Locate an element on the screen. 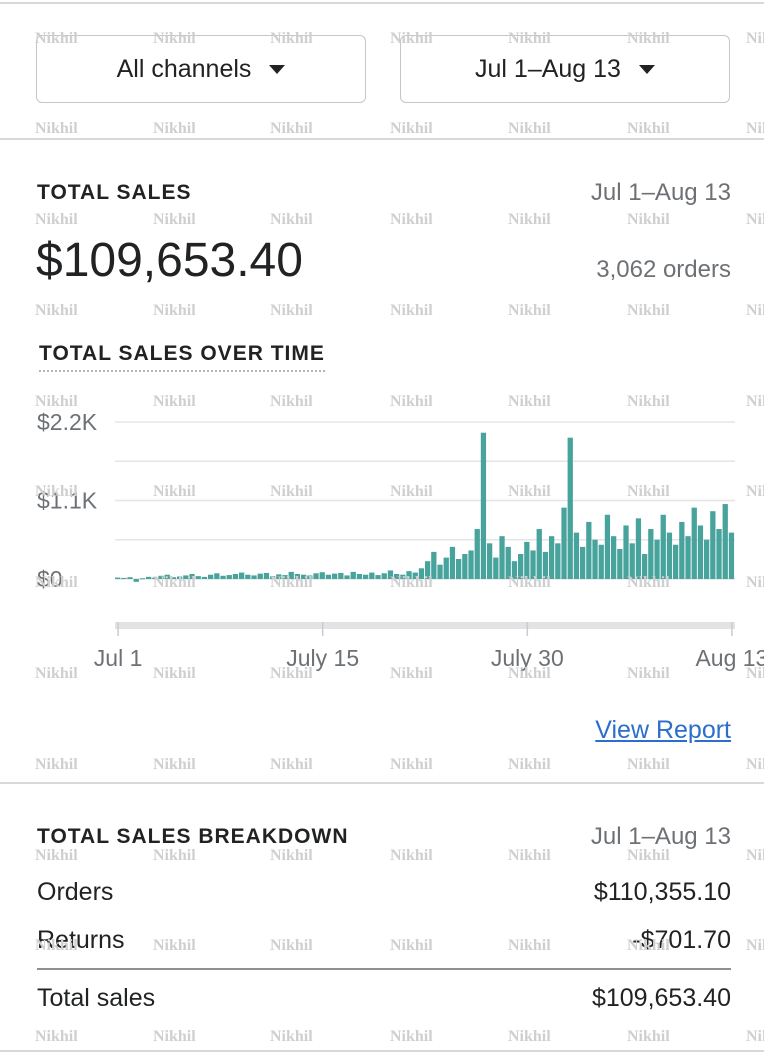 This screenshot has height=1054, width=764. date-range: Jul 1–Aug 13 is located at coordinates (660, 836).